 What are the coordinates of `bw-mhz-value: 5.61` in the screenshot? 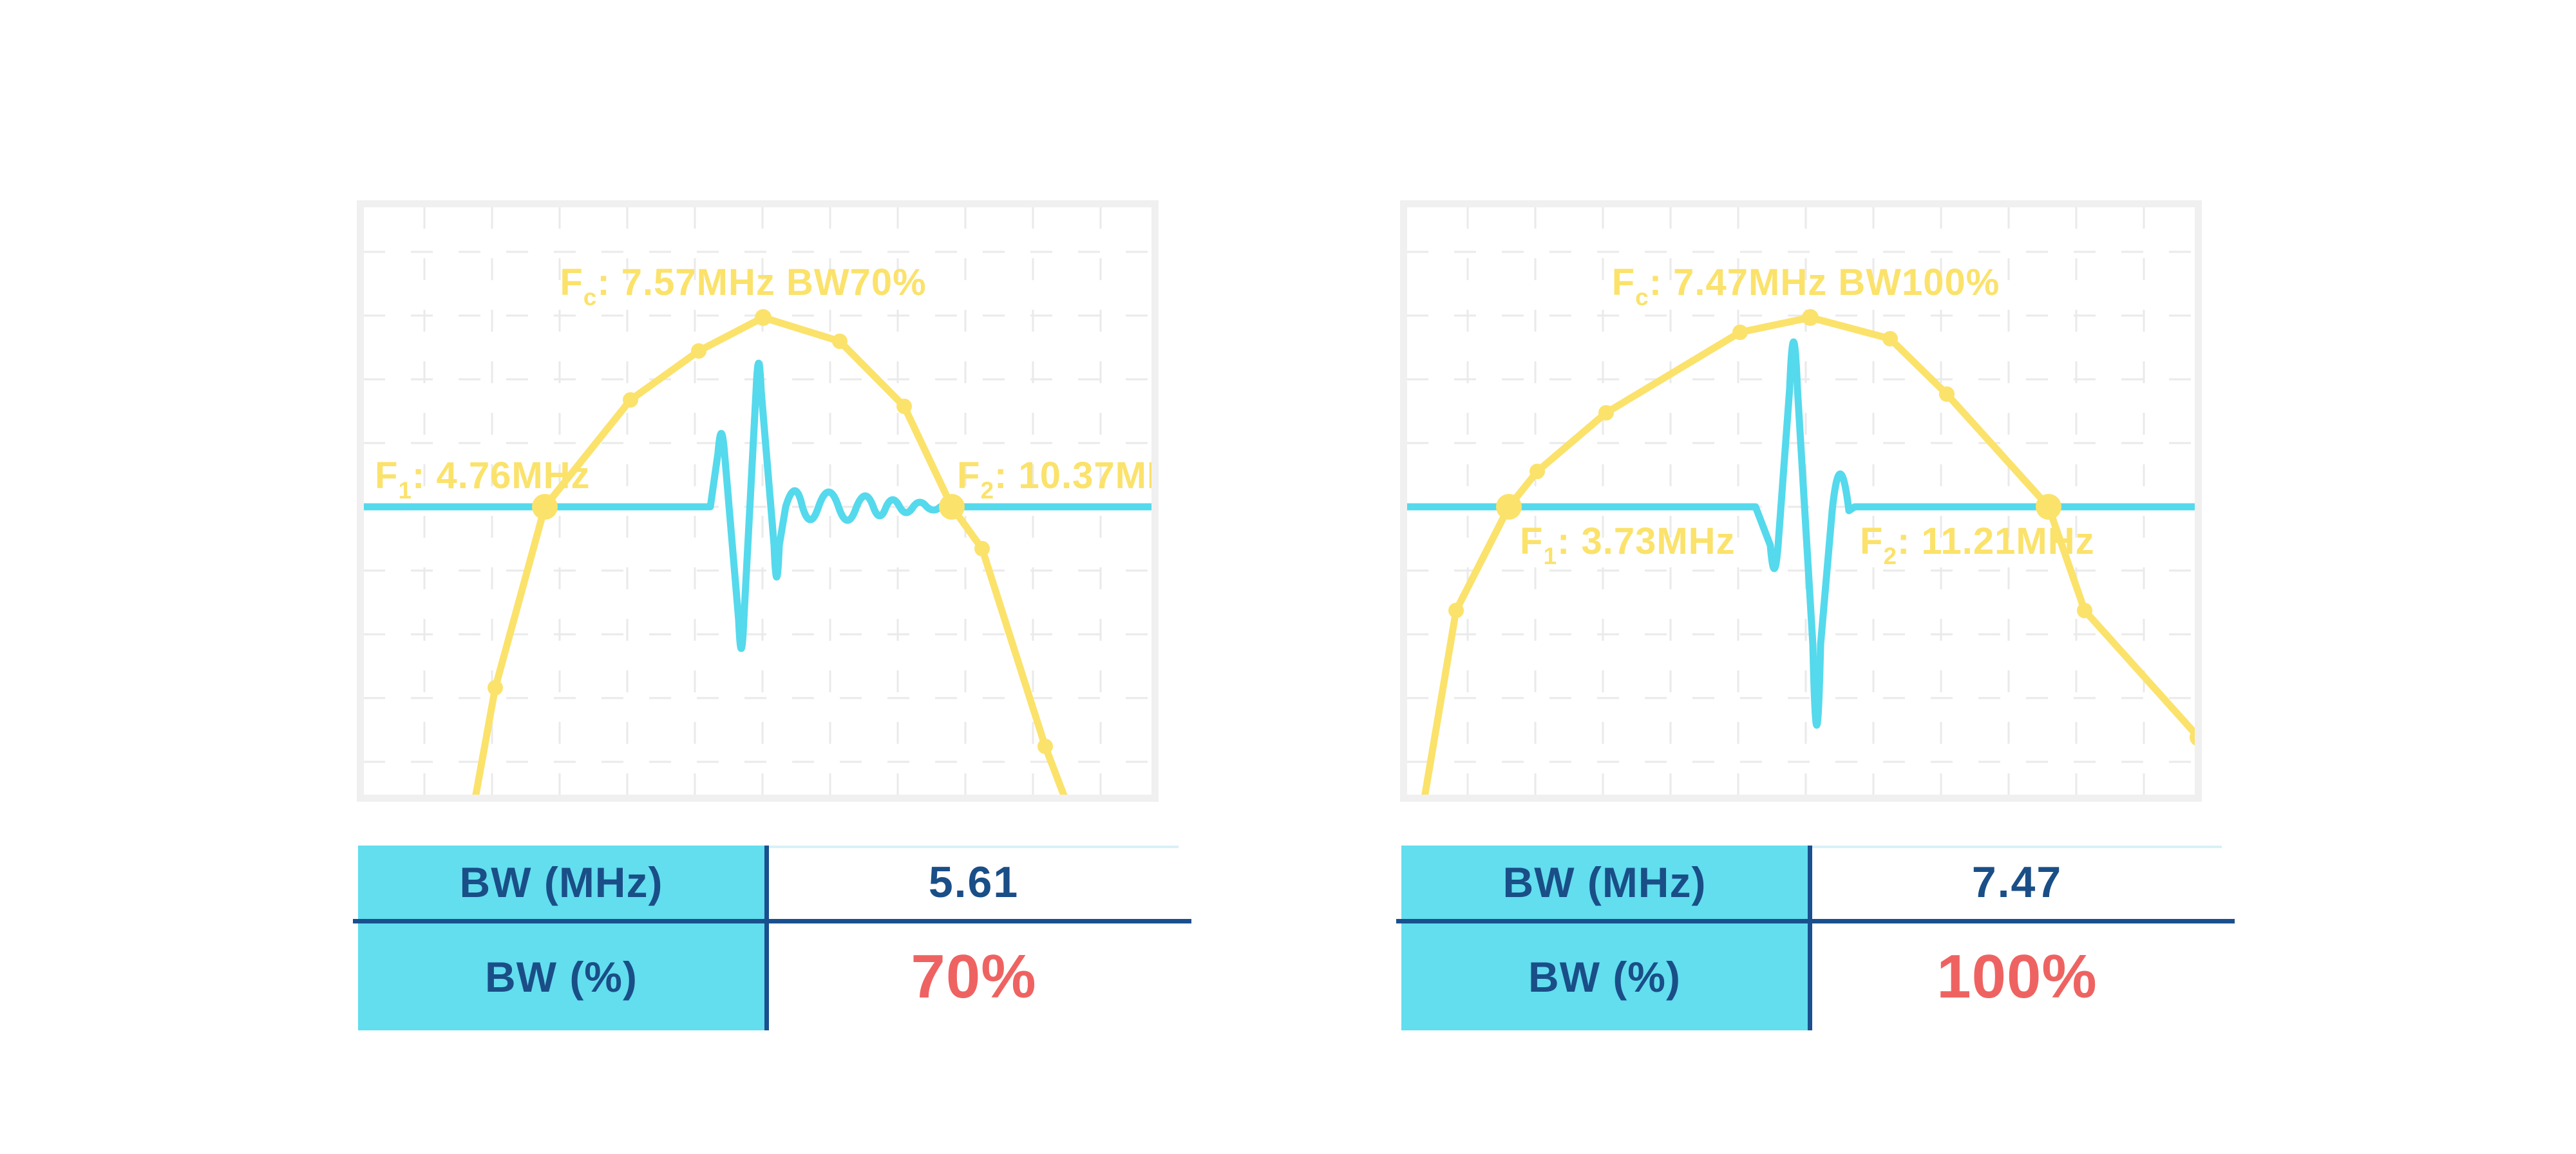 It's located at (974, 883).